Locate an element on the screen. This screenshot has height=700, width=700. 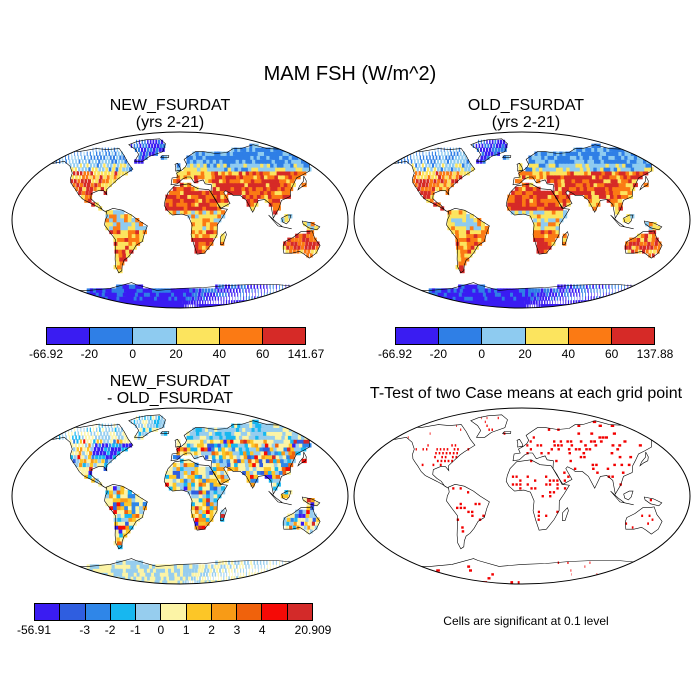
colorbar-swatch is located at coordinates (547, 336).